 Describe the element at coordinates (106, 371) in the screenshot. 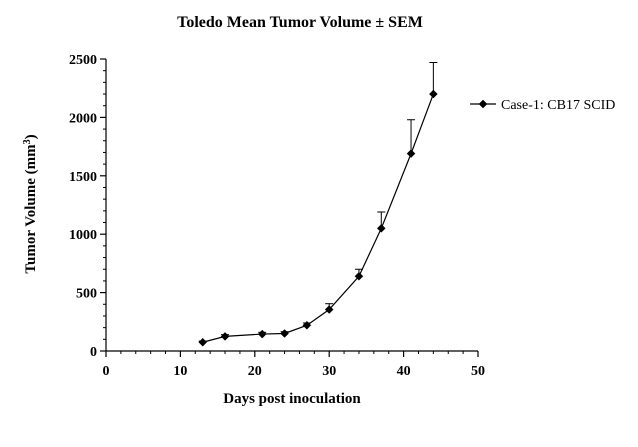

I see `x-tick-label: 0` at that location.